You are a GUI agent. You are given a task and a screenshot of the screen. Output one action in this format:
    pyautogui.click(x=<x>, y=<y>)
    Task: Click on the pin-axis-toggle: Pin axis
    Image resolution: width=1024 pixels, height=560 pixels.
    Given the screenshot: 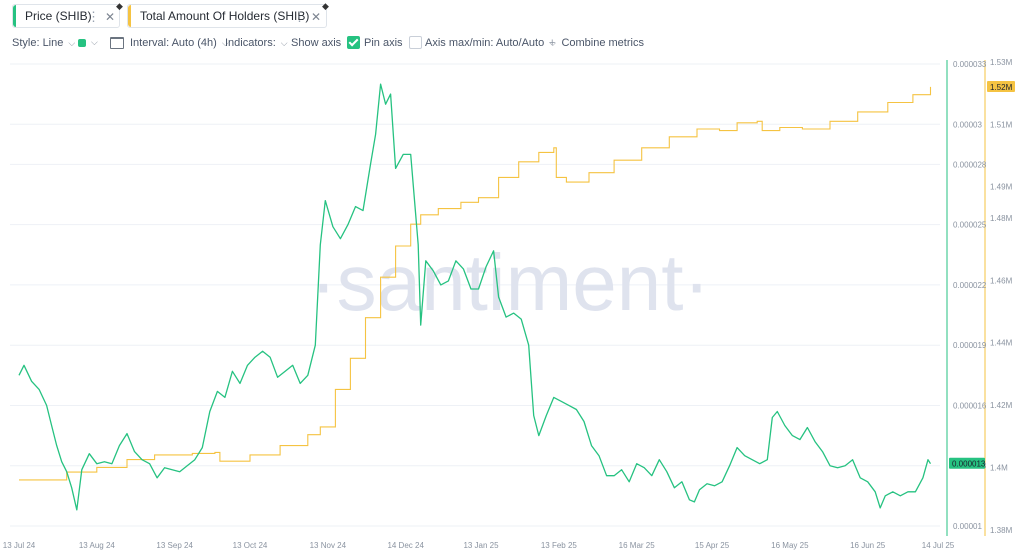 What is the action you would take?
    pyautogui.click(x=393, y=42)
    